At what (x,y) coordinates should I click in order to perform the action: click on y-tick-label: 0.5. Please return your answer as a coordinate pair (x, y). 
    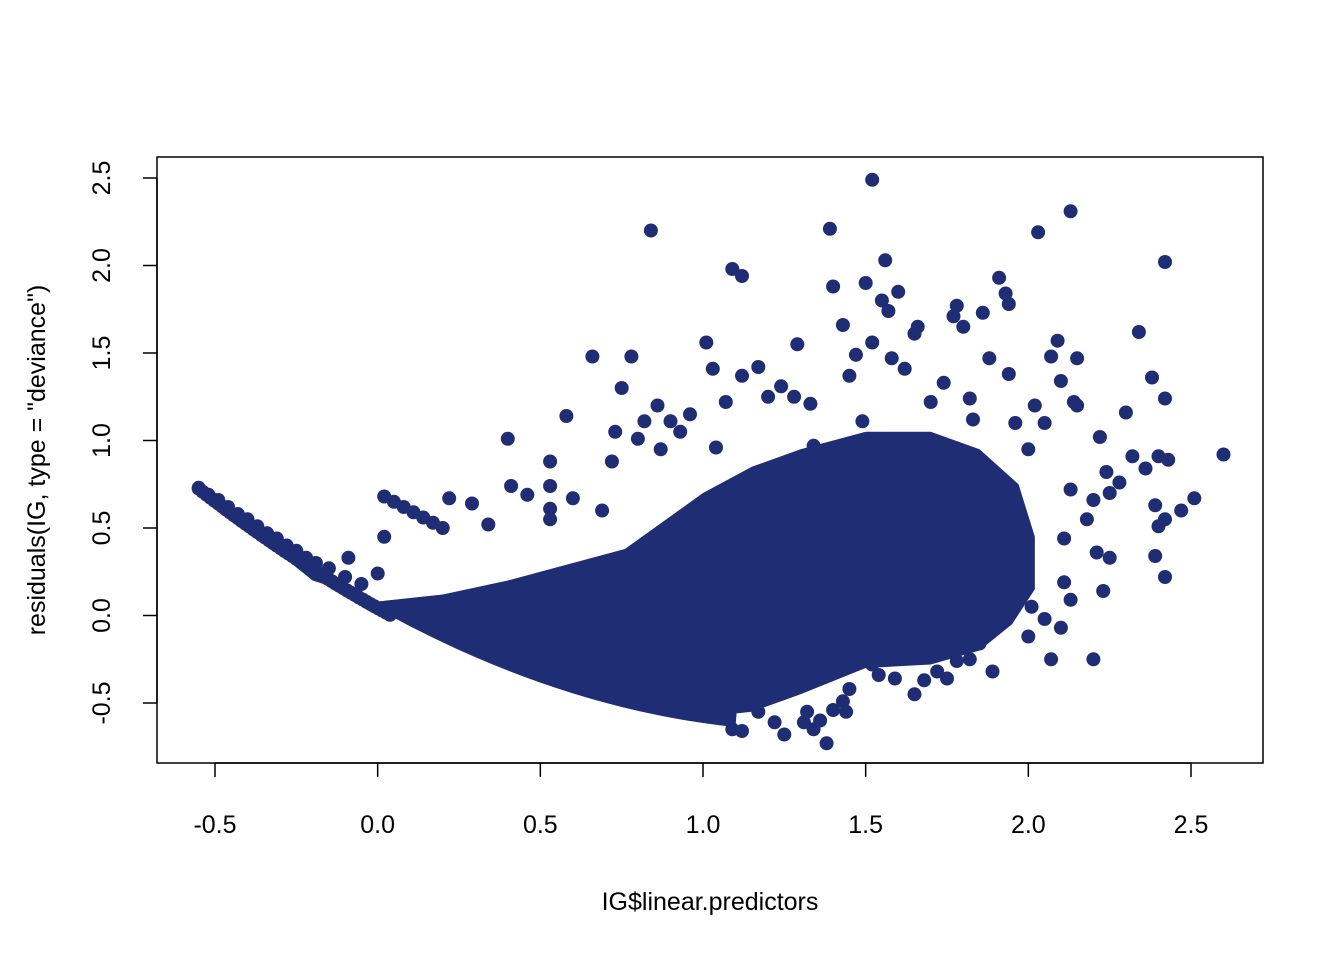
    Looking at the image, I should click on (102, 528).